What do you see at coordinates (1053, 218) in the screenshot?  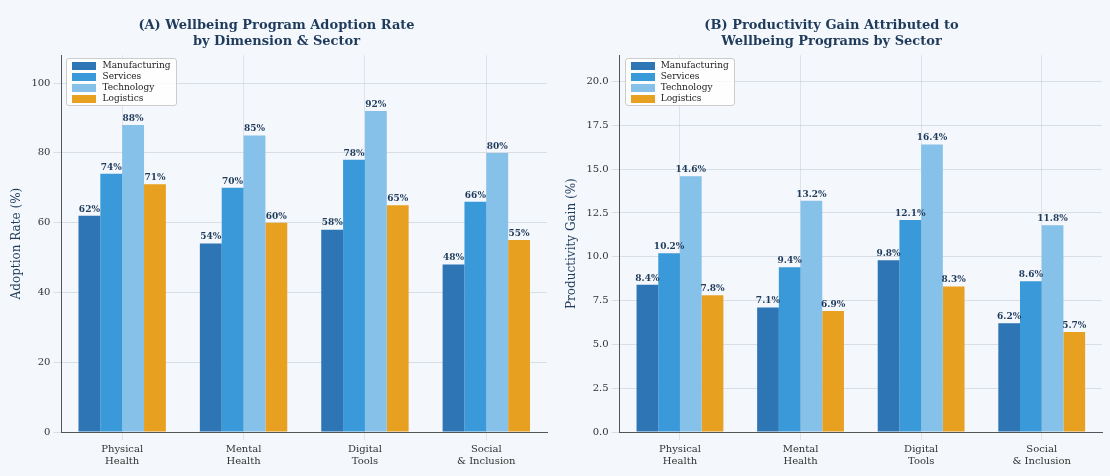 I see `data-label: 11.8%` at bounding box center [1053, 218].